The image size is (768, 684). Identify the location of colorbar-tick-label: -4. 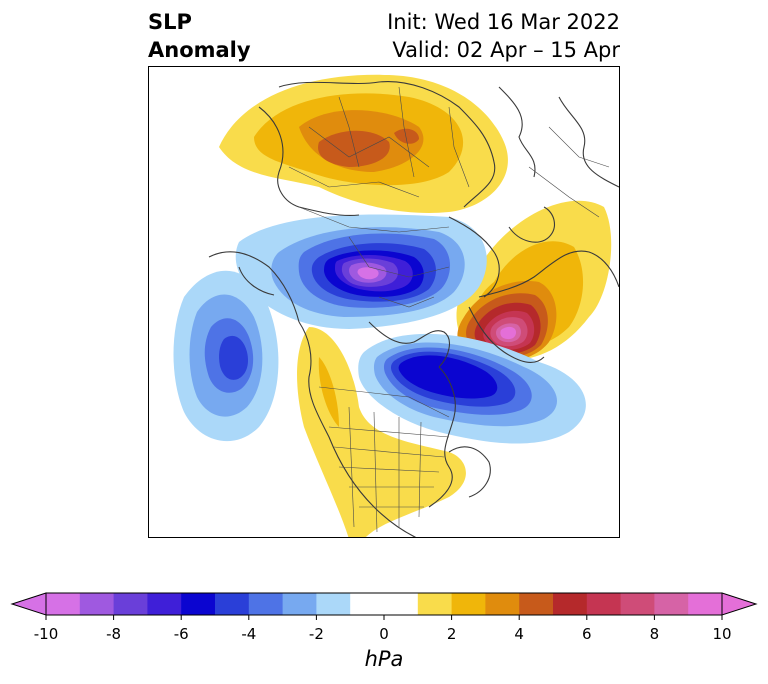
(249, 634).